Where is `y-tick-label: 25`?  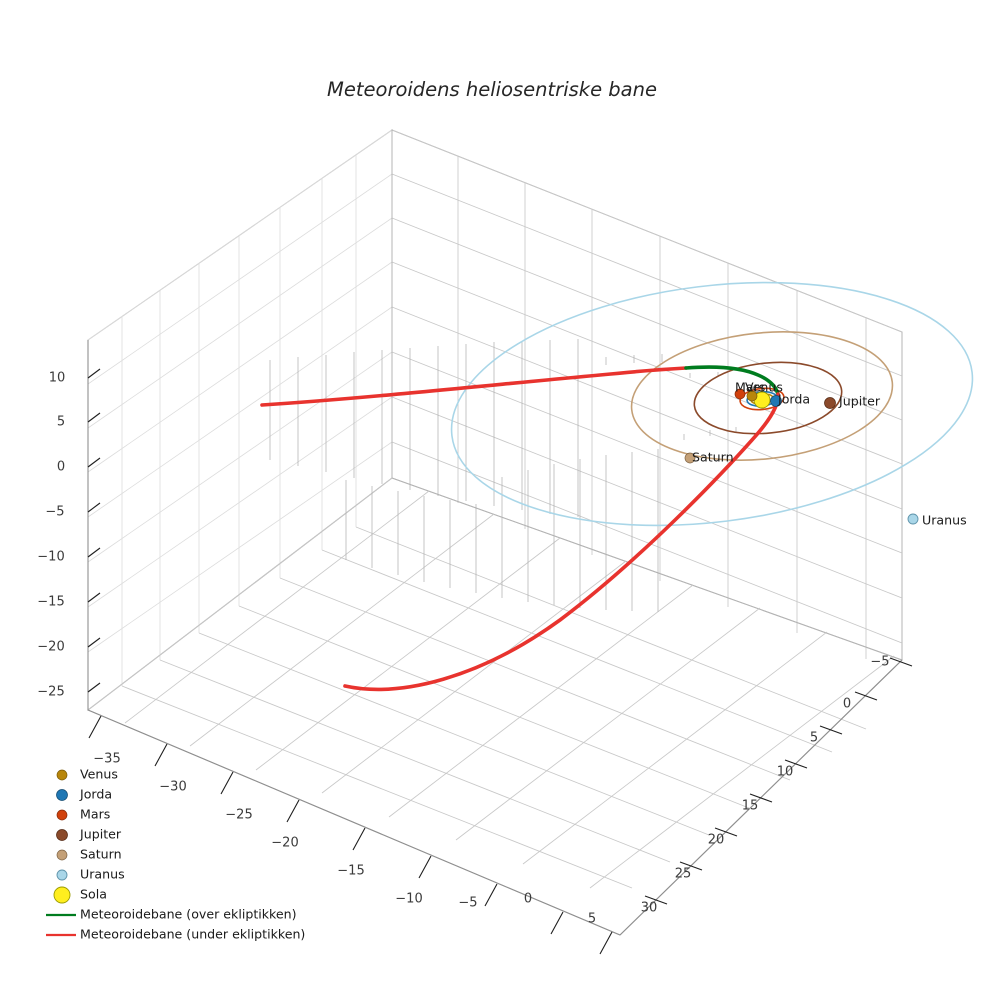 y-tick-label: 25 is located at coordinates (683, 874).